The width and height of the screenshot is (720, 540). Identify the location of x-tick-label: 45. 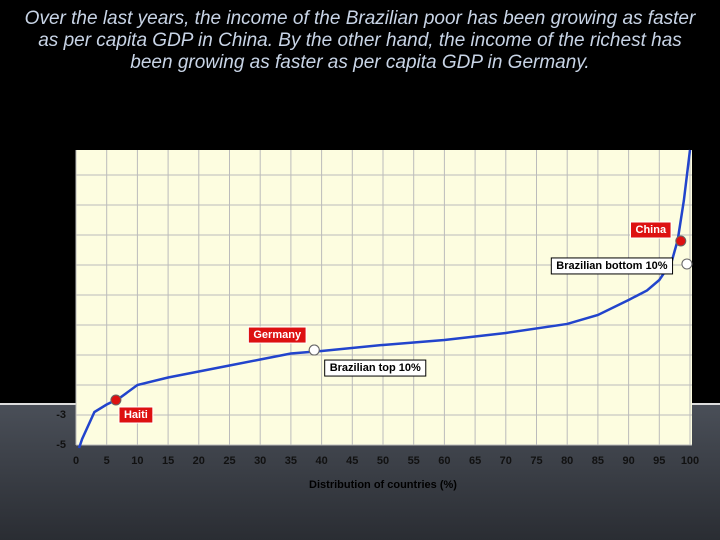
(352, 461).